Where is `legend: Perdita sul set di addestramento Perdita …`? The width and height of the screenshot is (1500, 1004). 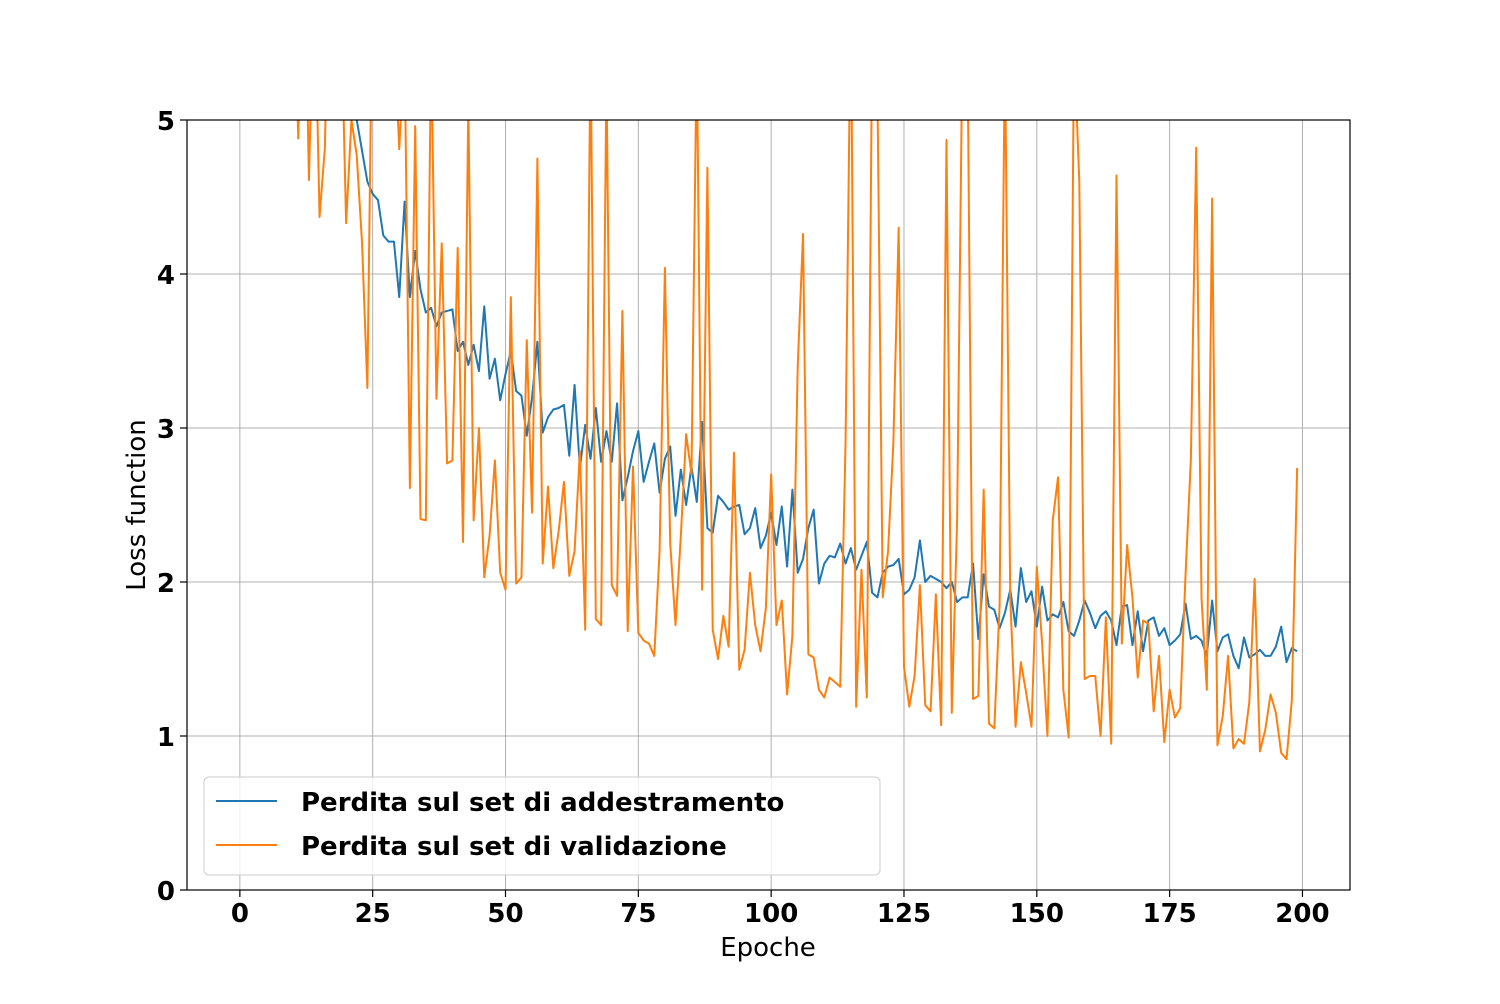 legend: Perdita sul set di addestramento Perdita … is located at coordinates (542, 826).